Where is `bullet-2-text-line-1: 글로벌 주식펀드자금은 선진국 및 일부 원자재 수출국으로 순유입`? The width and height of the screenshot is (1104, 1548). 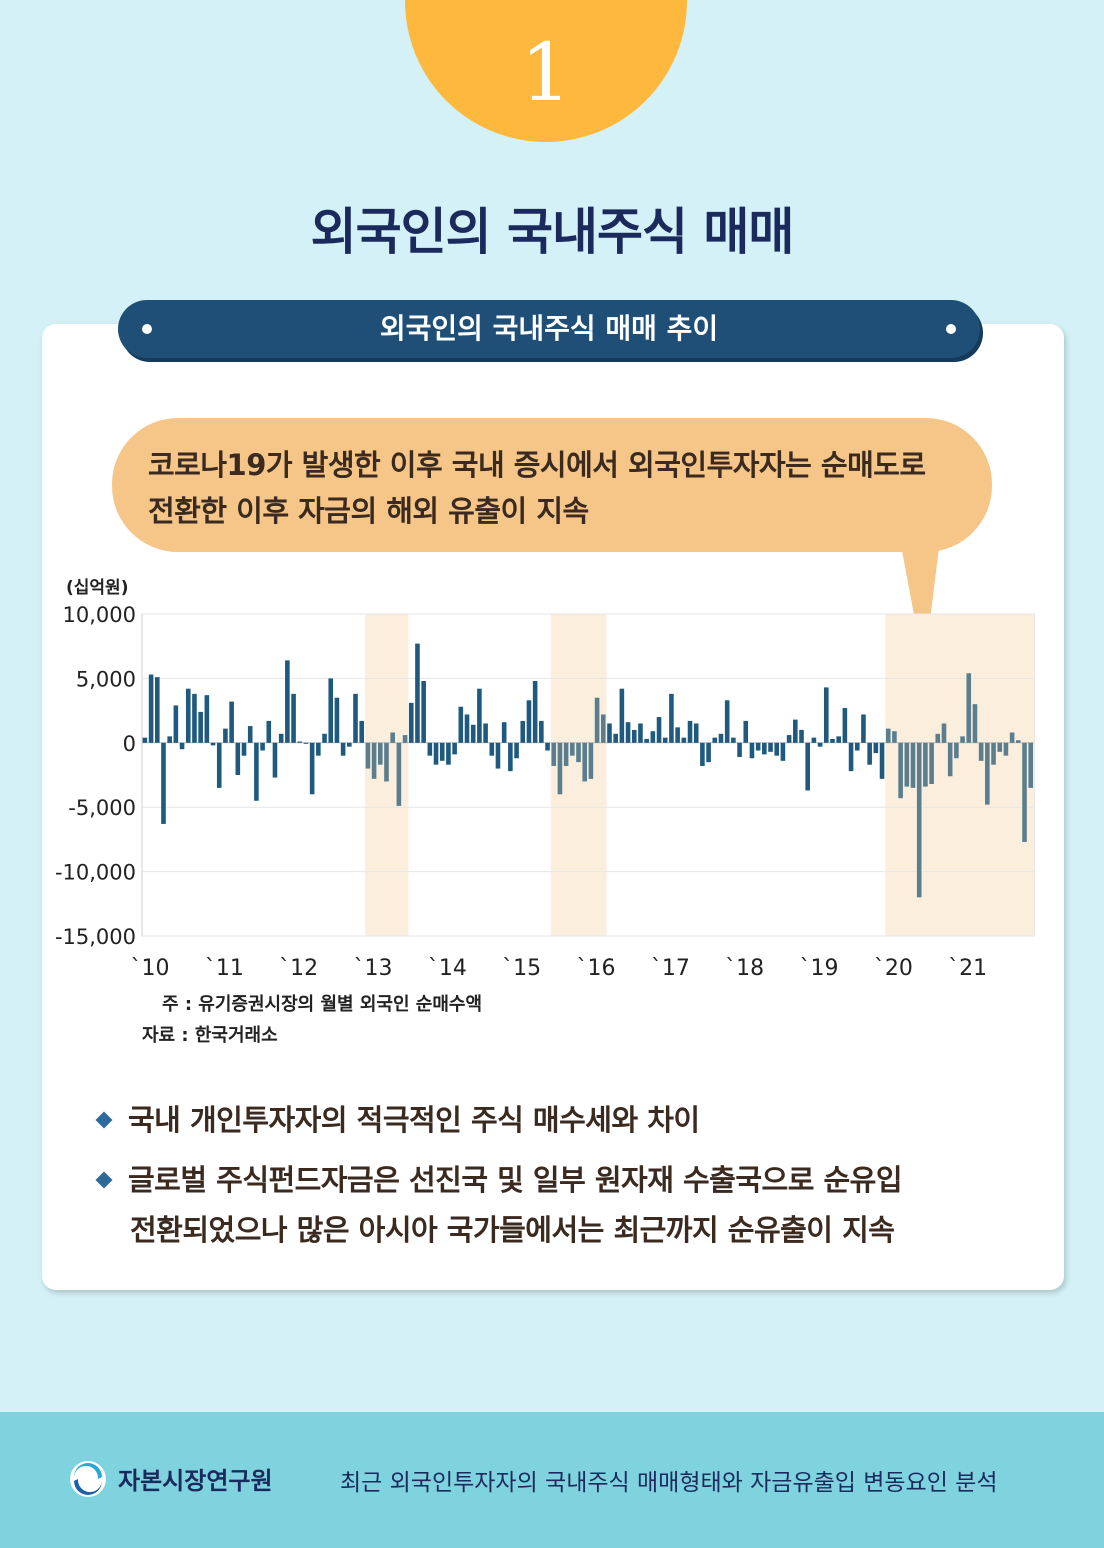
bullet-2-text-line-1: 글로벌 주식펀드자금은 선진국 및 일부 원자재 수출국으로 순유입 is located at coordinates (515, 1180).